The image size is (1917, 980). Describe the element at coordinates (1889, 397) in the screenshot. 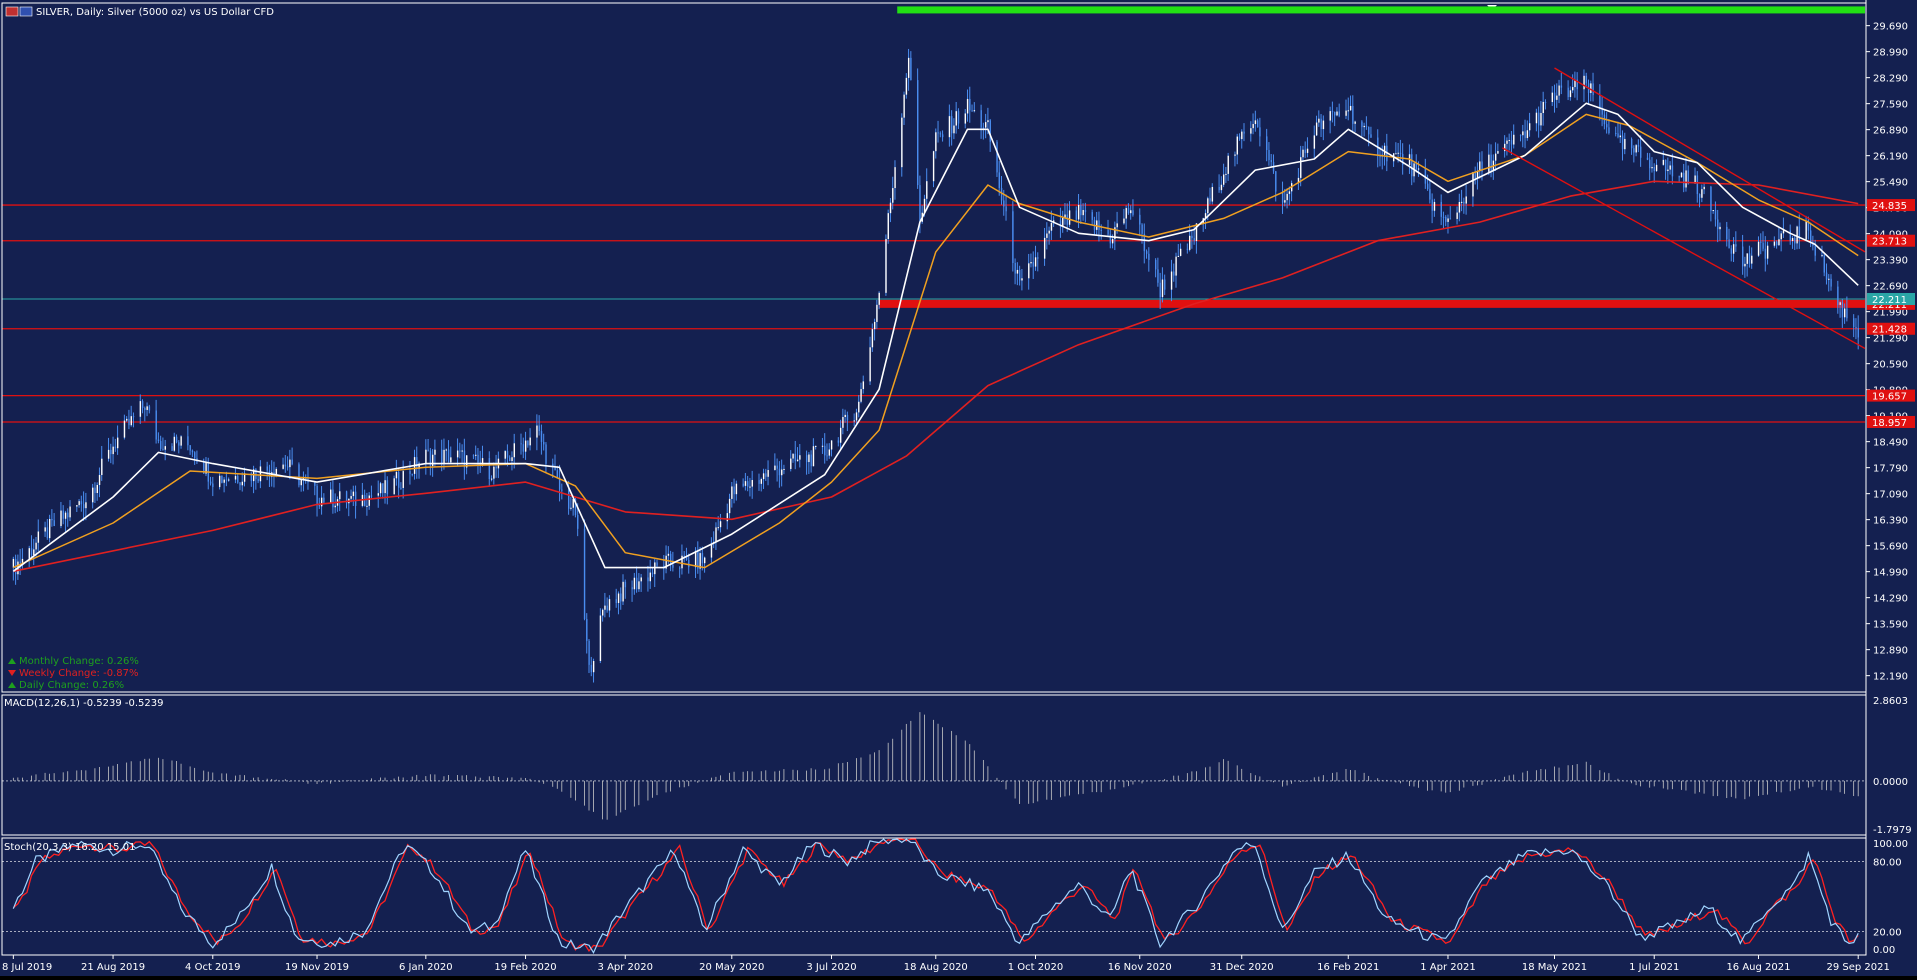

I see `level-price-label: 19.657` at that location.